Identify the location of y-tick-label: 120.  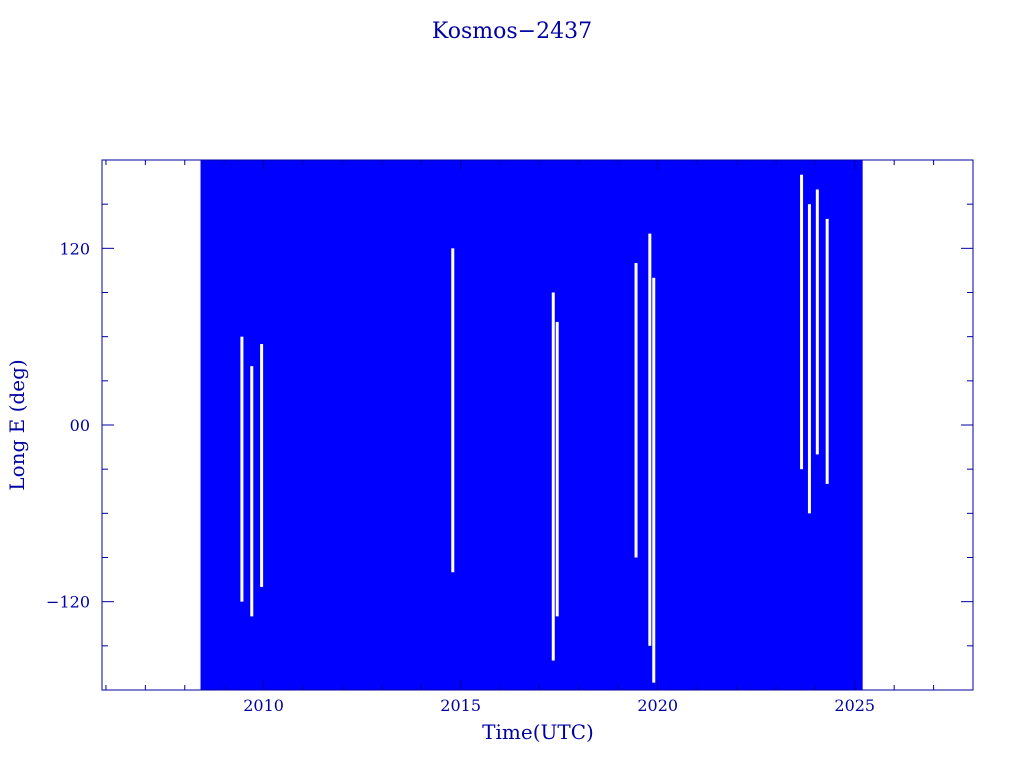
(74, 248).